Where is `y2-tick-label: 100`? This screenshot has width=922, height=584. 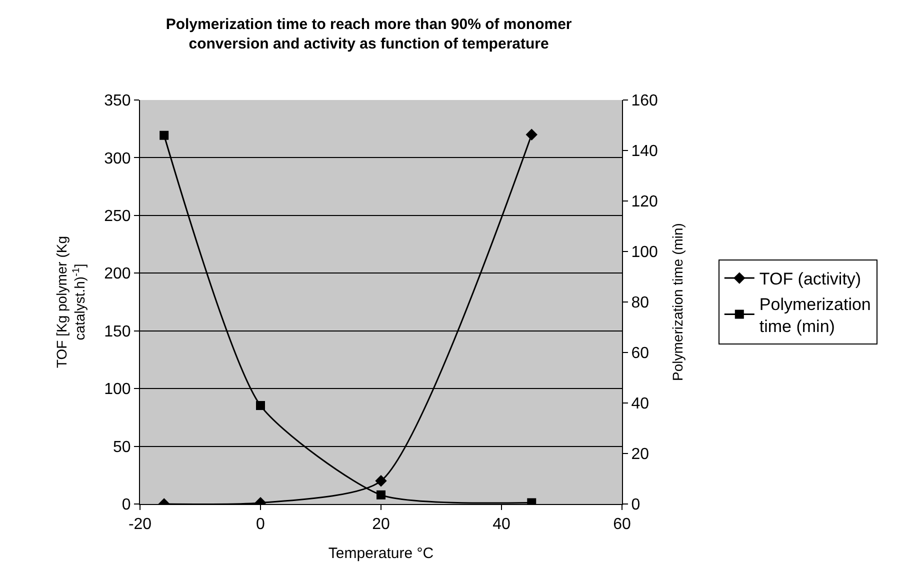 y2-tick-label: 100 is located at coordinates (644, 253).